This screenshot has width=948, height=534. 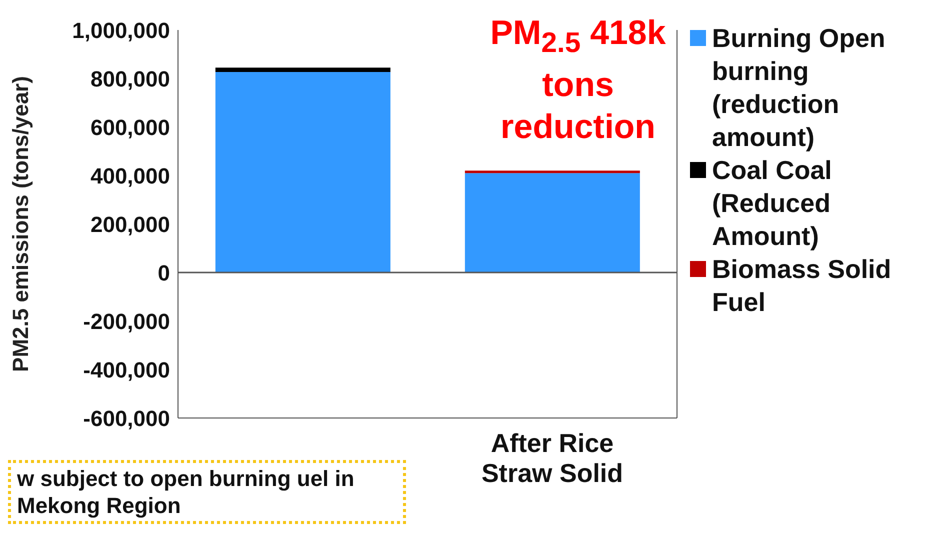 What do you see at coordinates (130, 79) in the screenshot?
I see `y-tick-label: 800,000` at bounding box center [130, 79].